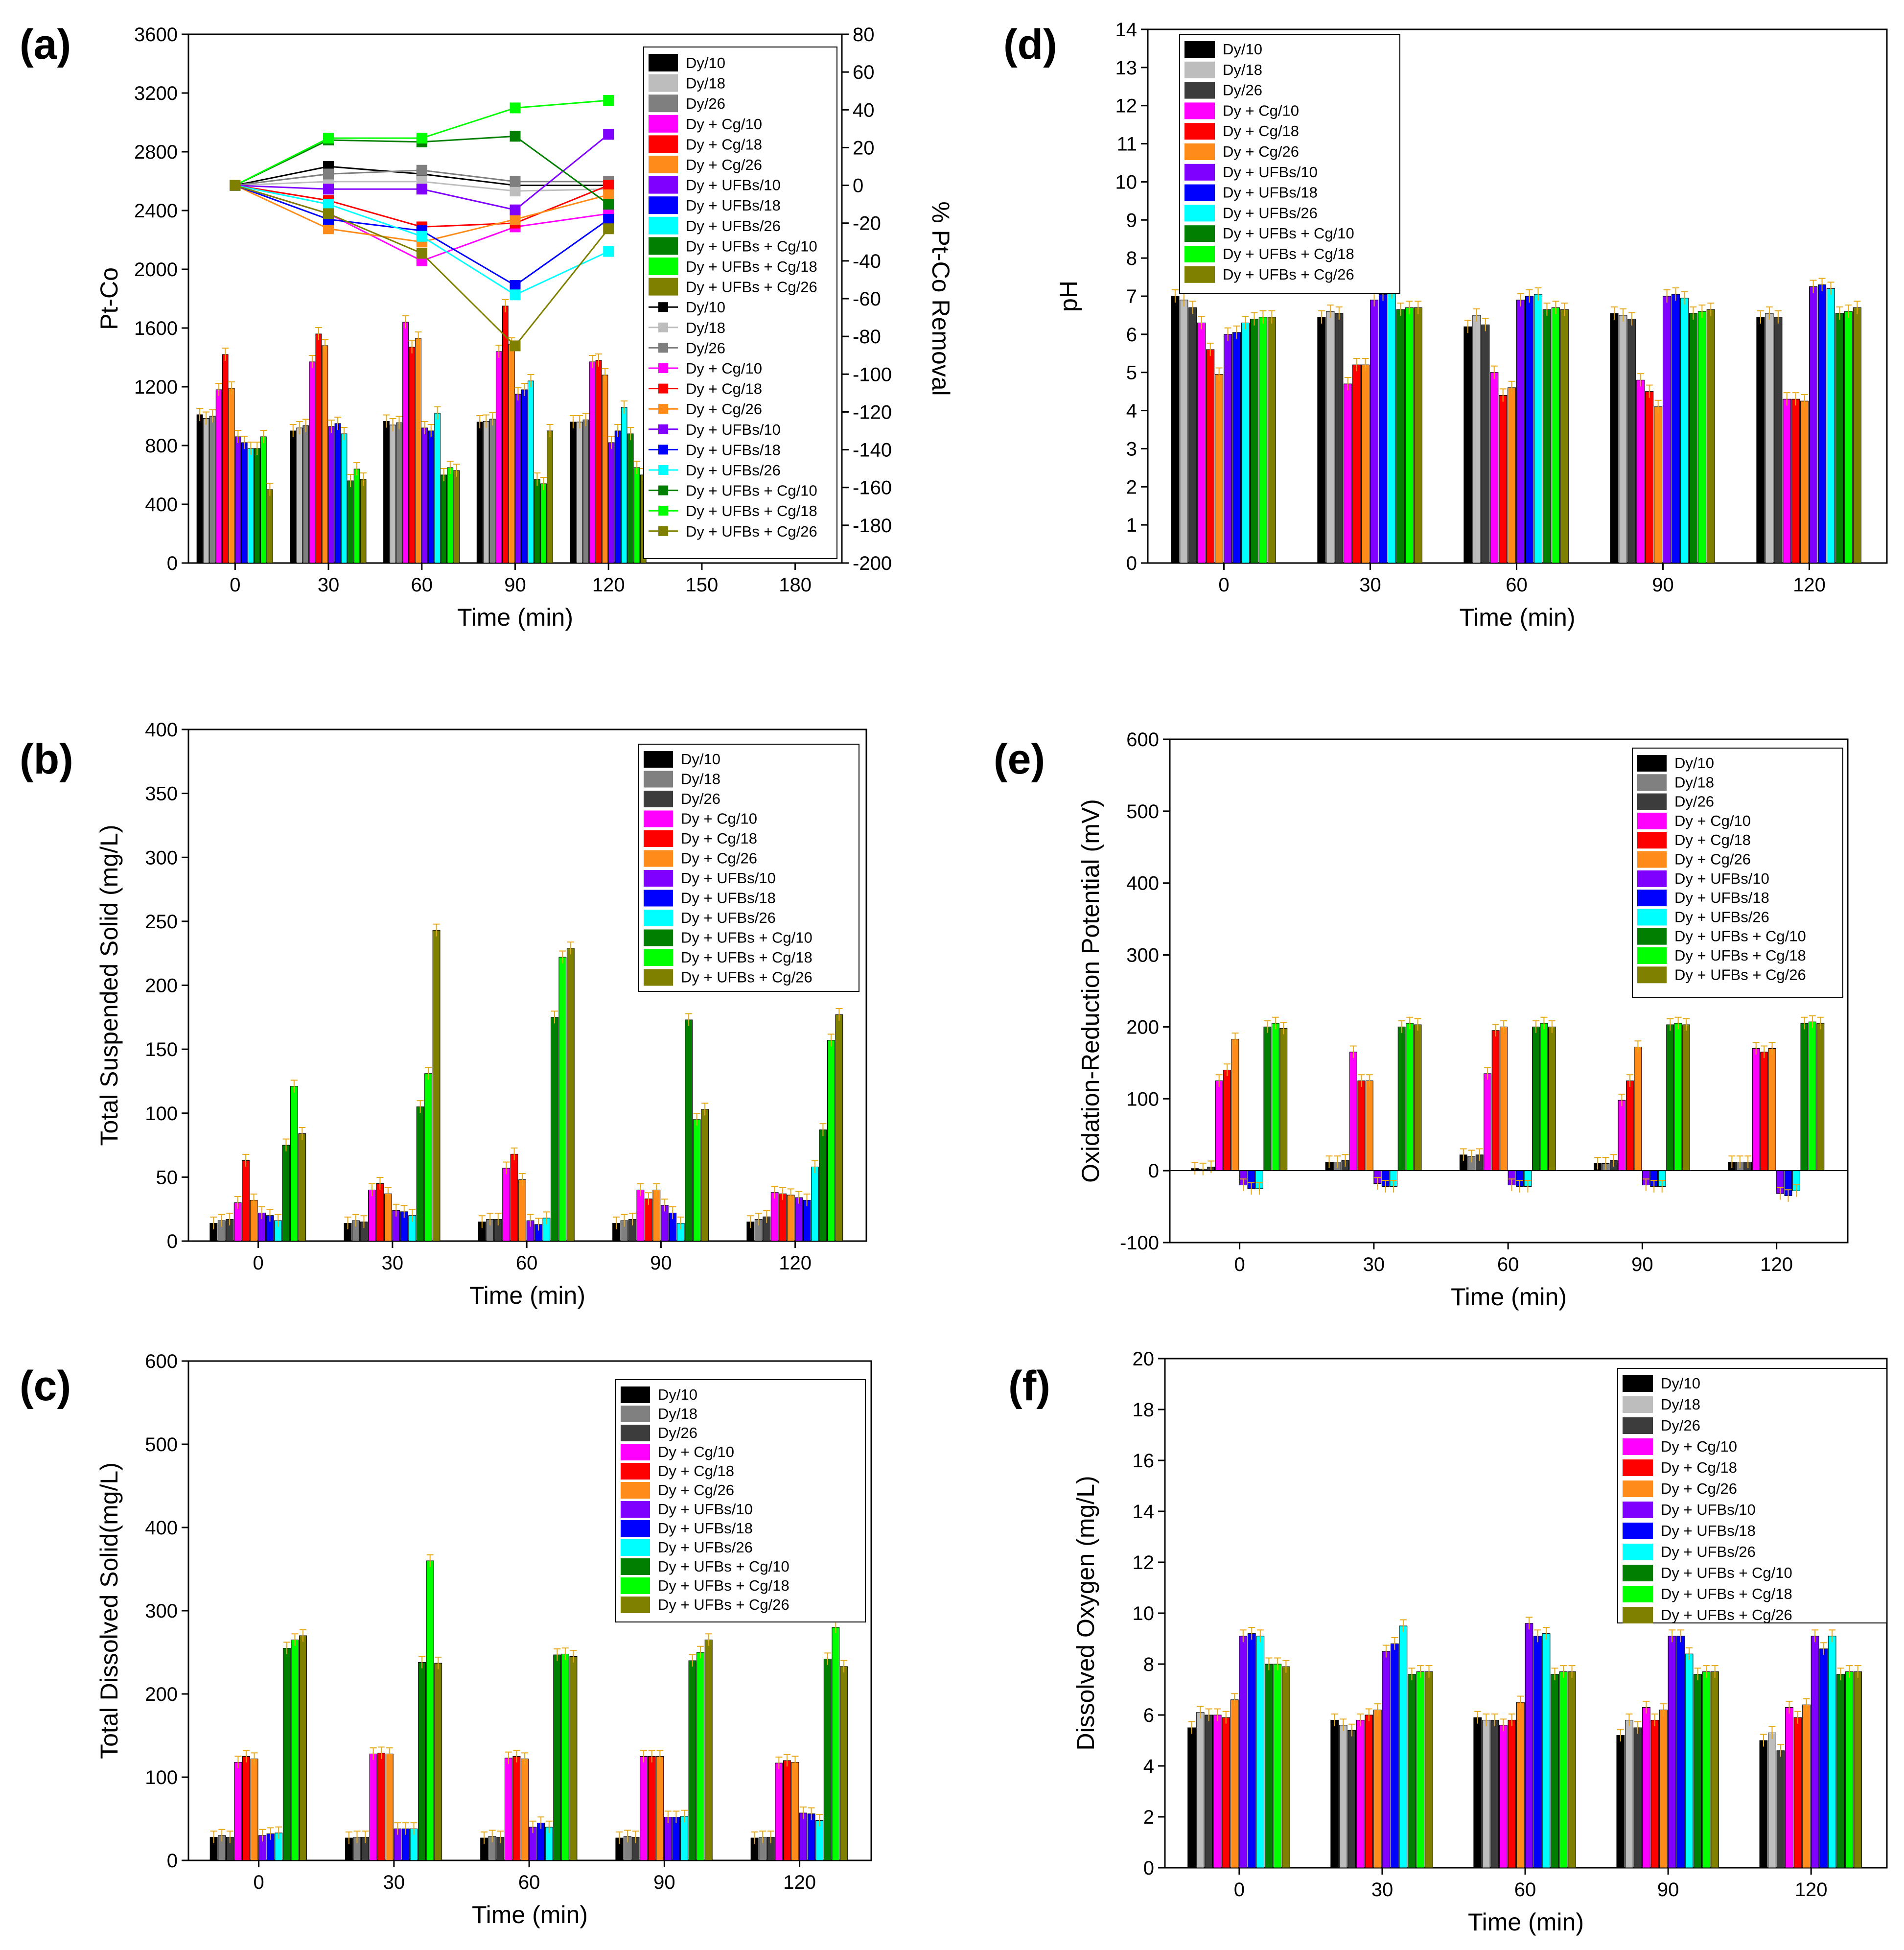  What do you see at coordinates (1144, 1563) in the screenshot?
I see `y-tick-label: 12` at bounding box center [1144, 1563].